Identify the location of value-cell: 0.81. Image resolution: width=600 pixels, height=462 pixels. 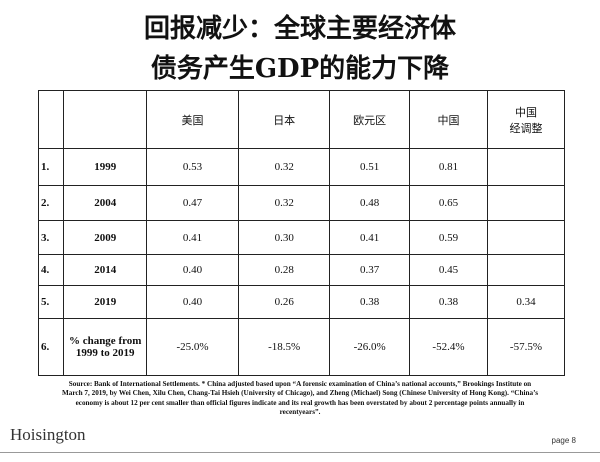
(448, 167).